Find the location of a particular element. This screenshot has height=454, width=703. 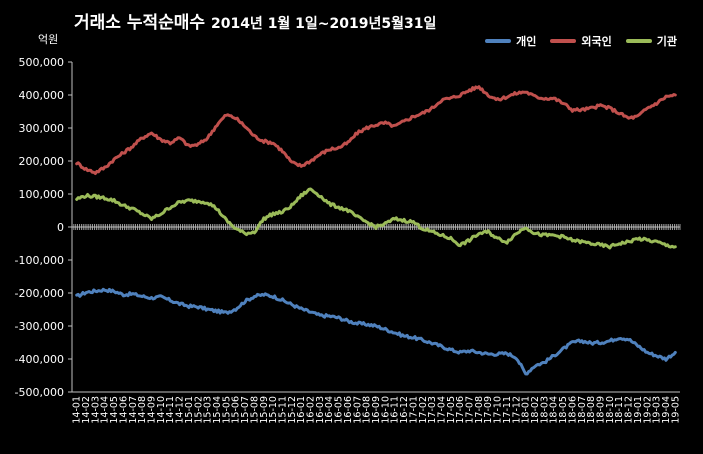

x-tick-label: 18-02 is located at coordinates (535, 410).